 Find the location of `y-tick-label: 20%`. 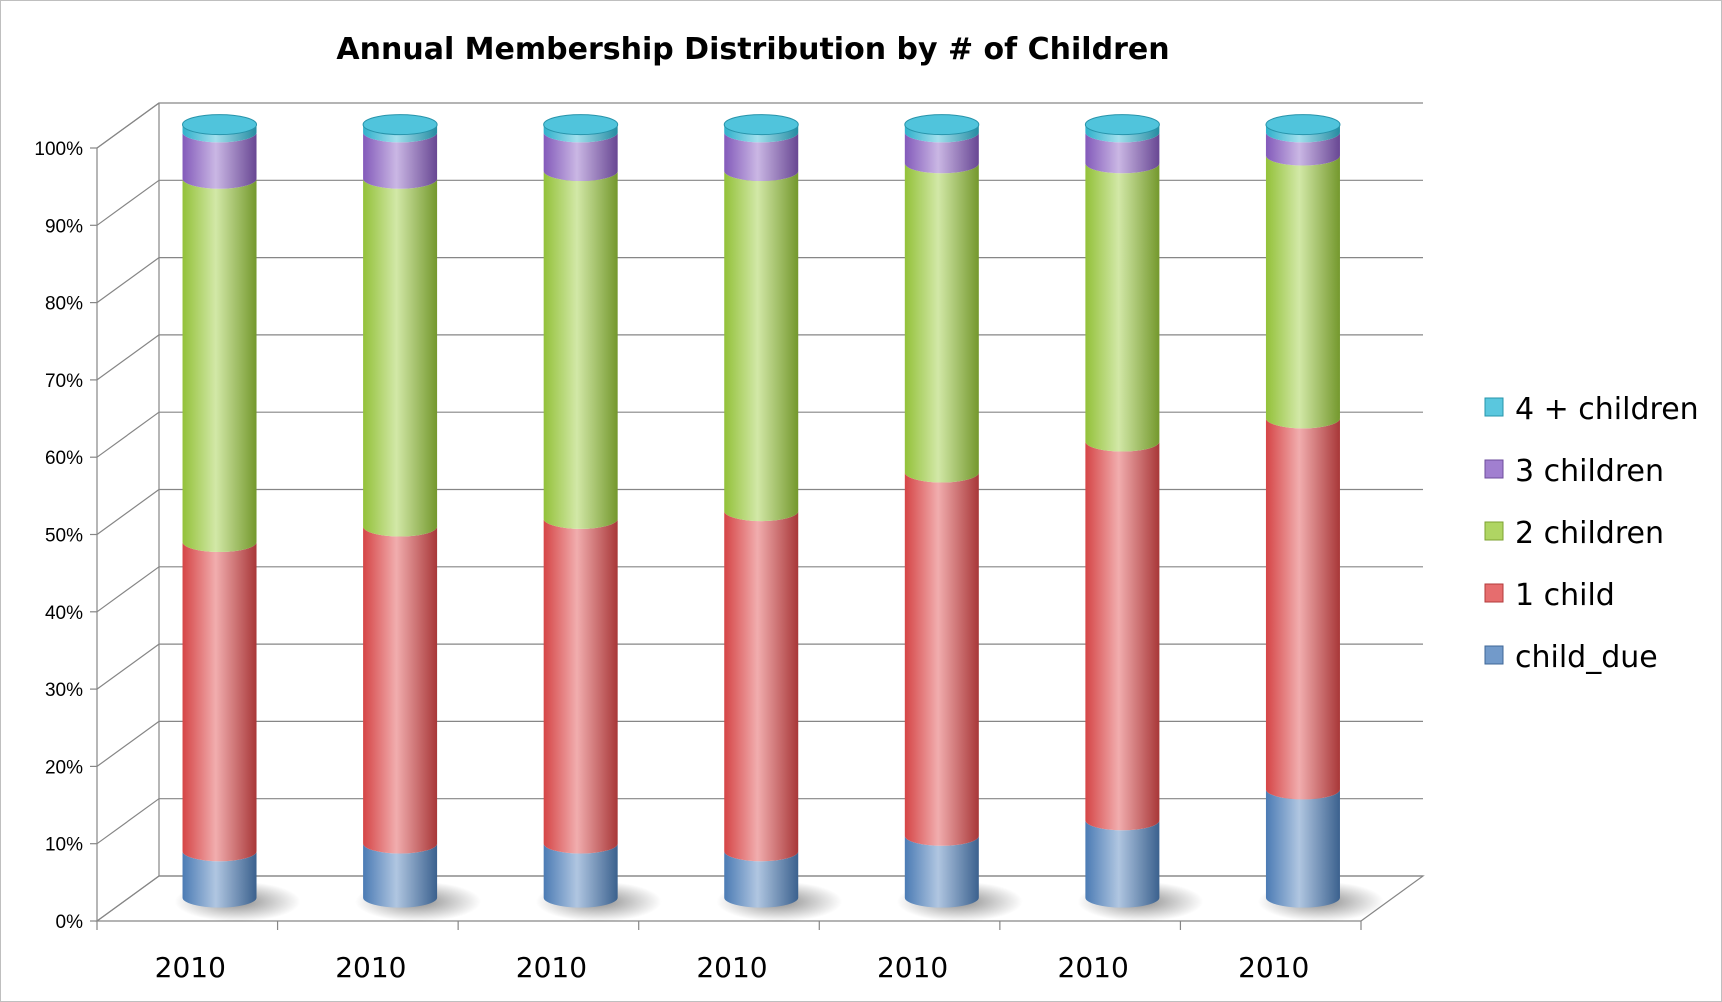

y-tick-label: 20% is located at coordinates (64, 767).